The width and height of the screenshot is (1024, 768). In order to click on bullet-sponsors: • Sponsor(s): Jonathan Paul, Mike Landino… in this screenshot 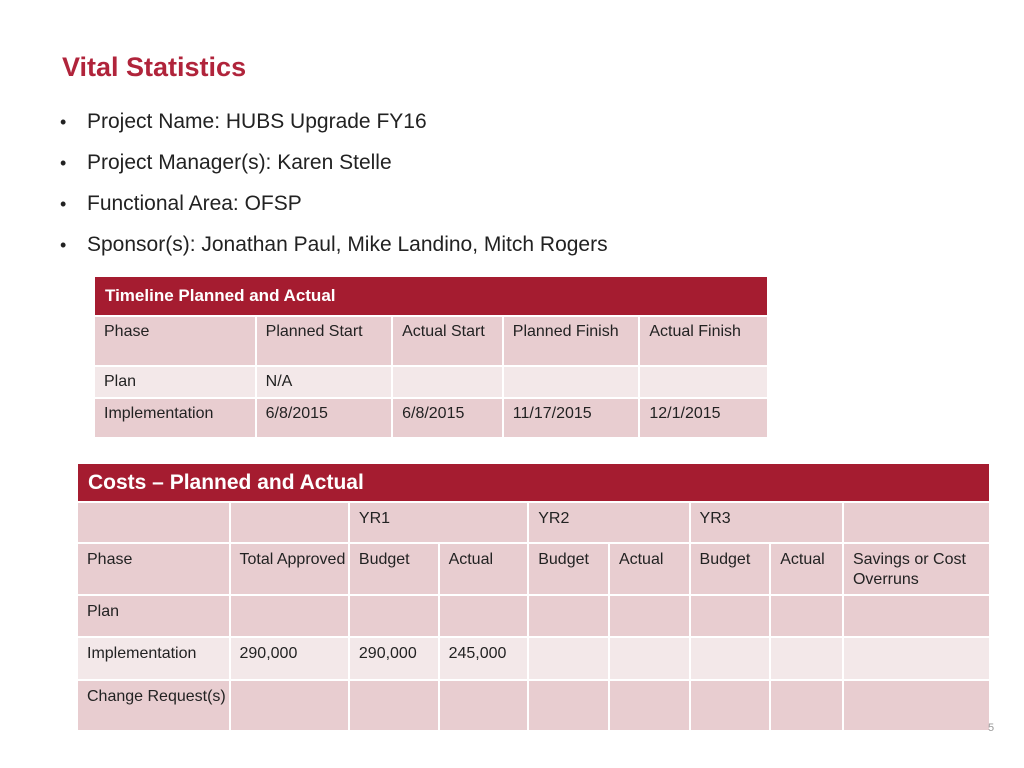, I will do `click(334, 251)`.